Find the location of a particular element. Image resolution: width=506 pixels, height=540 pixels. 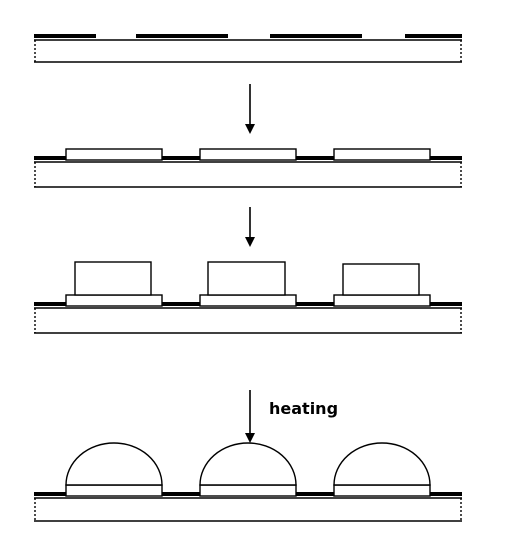

heating-label: heating is located at coordinates (303, 408).